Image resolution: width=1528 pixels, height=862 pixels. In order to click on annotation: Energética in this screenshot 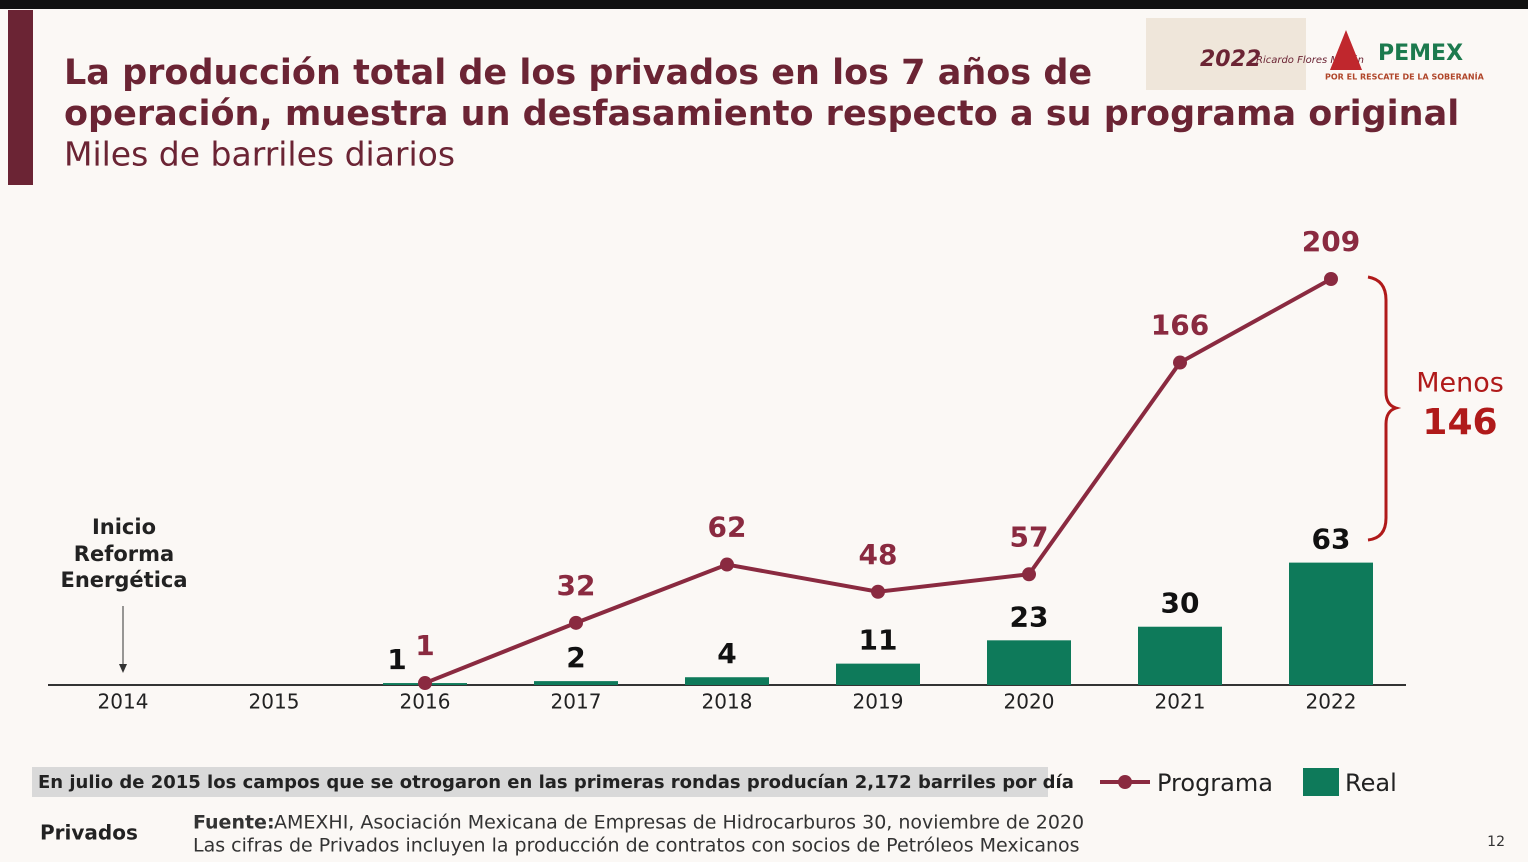, I will do `click(123, 580)`.